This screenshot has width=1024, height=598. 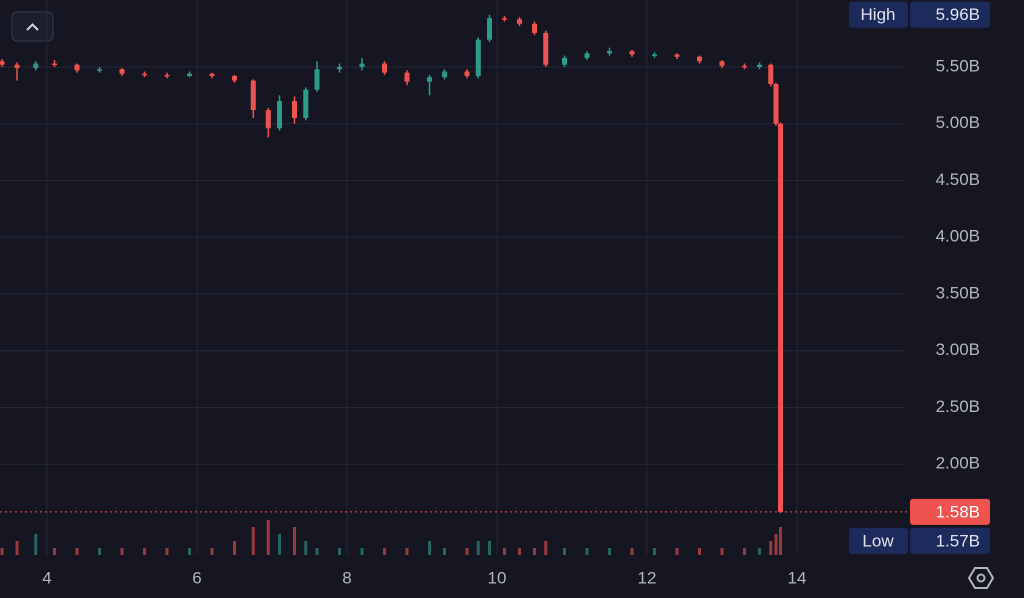 I want to click on x-tick-label: 6, so click(x=196, y=577).